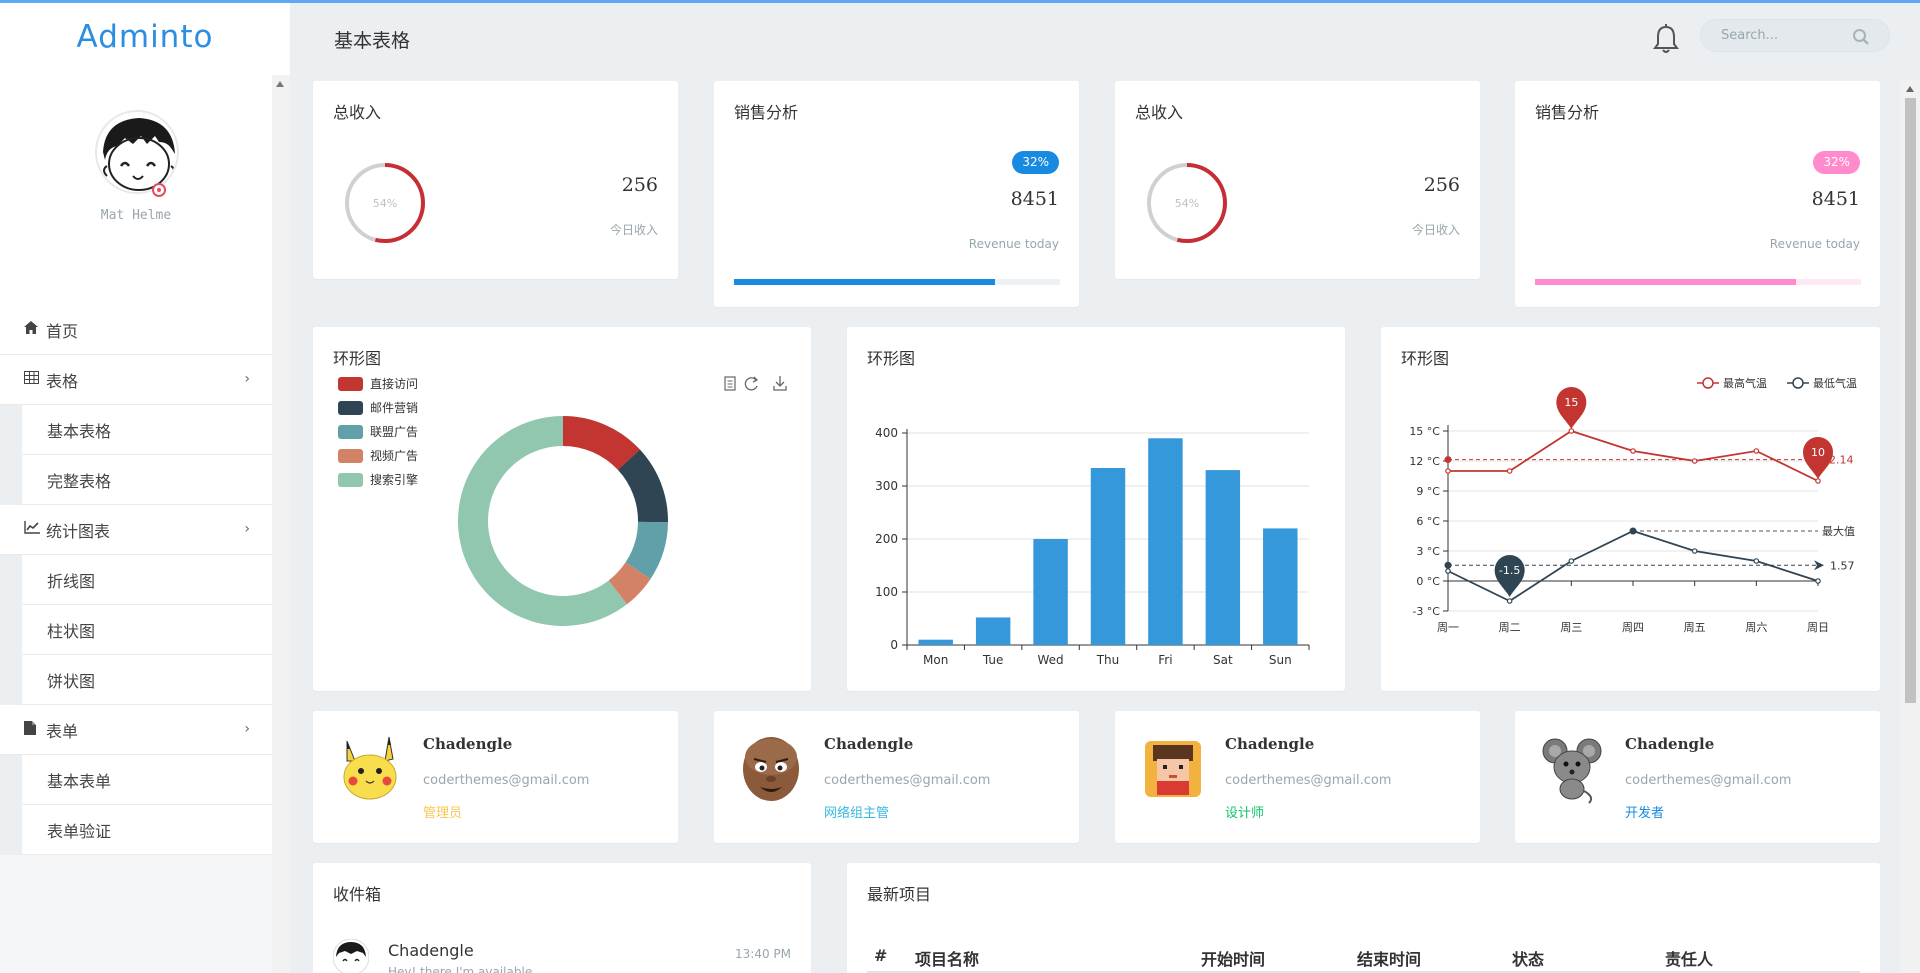 This screenshot has width=1920, height=973. I want to click on card-title: 总收入, so click(1159, 112).